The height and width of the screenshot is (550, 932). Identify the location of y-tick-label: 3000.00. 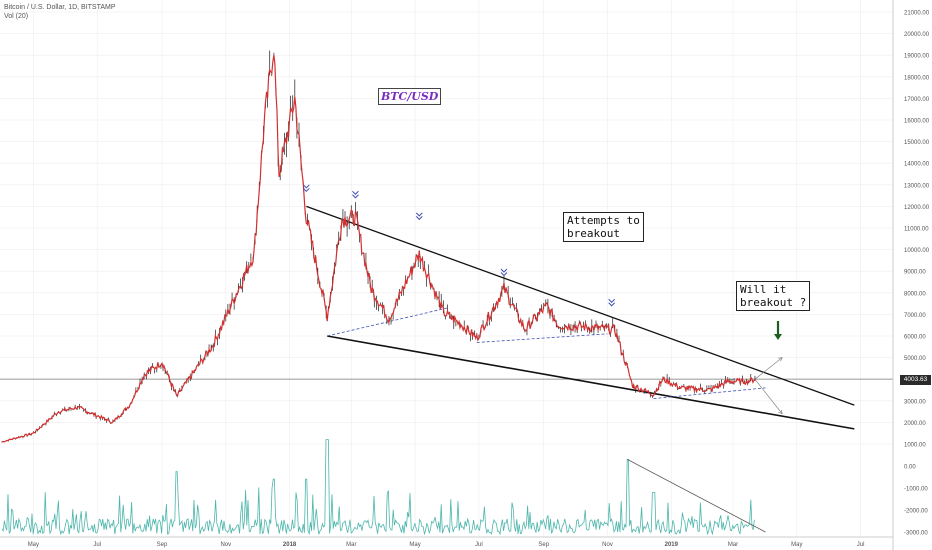
(915, 402).